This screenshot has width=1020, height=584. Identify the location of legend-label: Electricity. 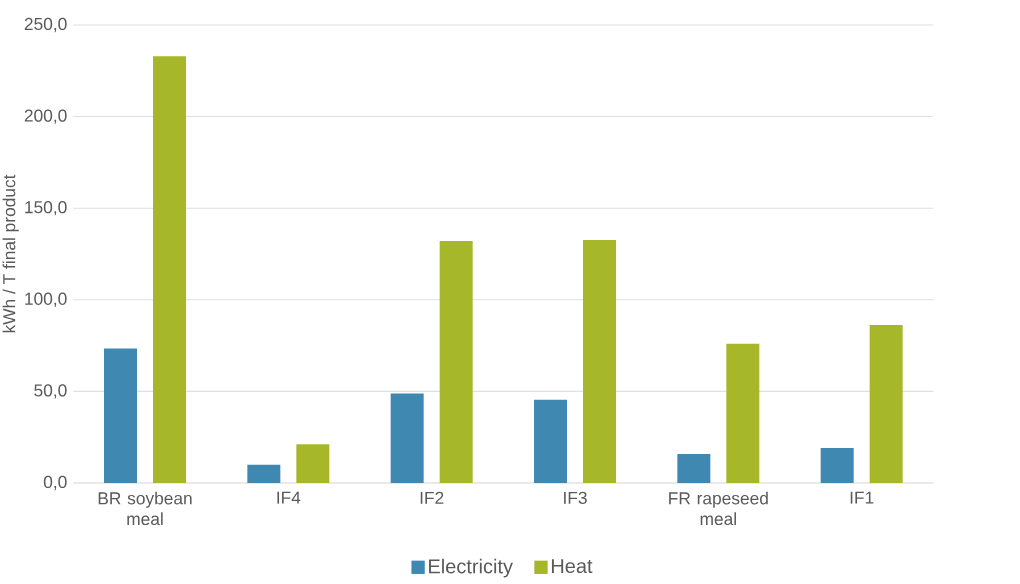
(471, 568).